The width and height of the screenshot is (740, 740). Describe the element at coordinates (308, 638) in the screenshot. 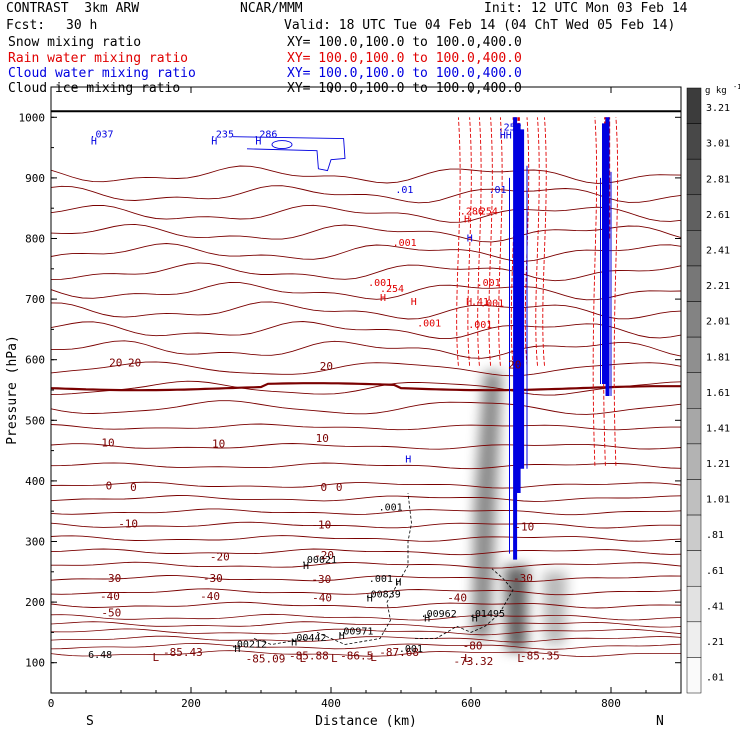

I see `ice-label: .00442` at that location.